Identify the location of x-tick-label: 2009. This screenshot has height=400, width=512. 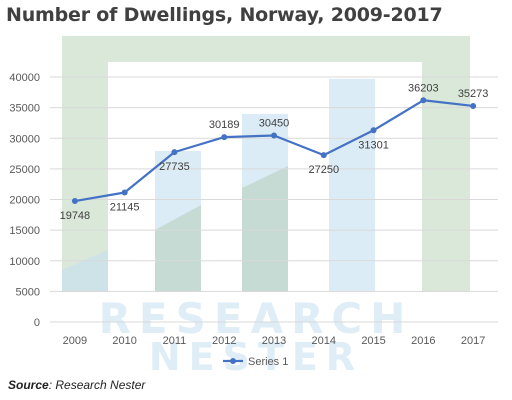
(75, 341).